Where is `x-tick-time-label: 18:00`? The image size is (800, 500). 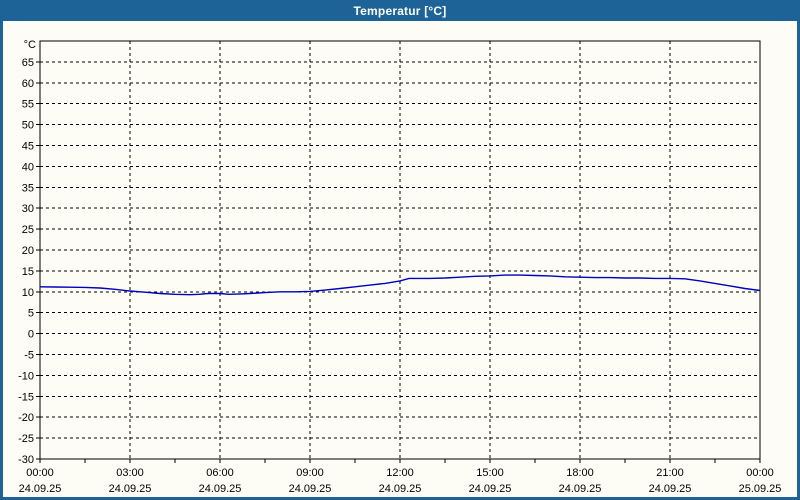 x-tick-time-label: 18:00 is located at coordinates (580, 473).